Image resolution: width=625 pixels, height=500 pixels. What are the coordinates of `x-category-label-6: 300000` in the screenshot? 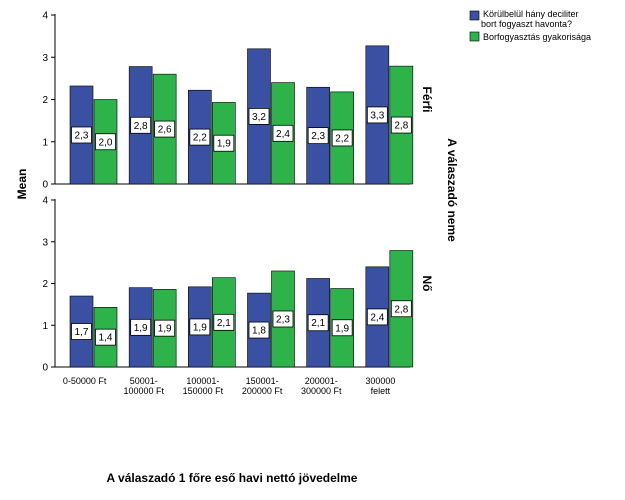 It's located at (380, 381).